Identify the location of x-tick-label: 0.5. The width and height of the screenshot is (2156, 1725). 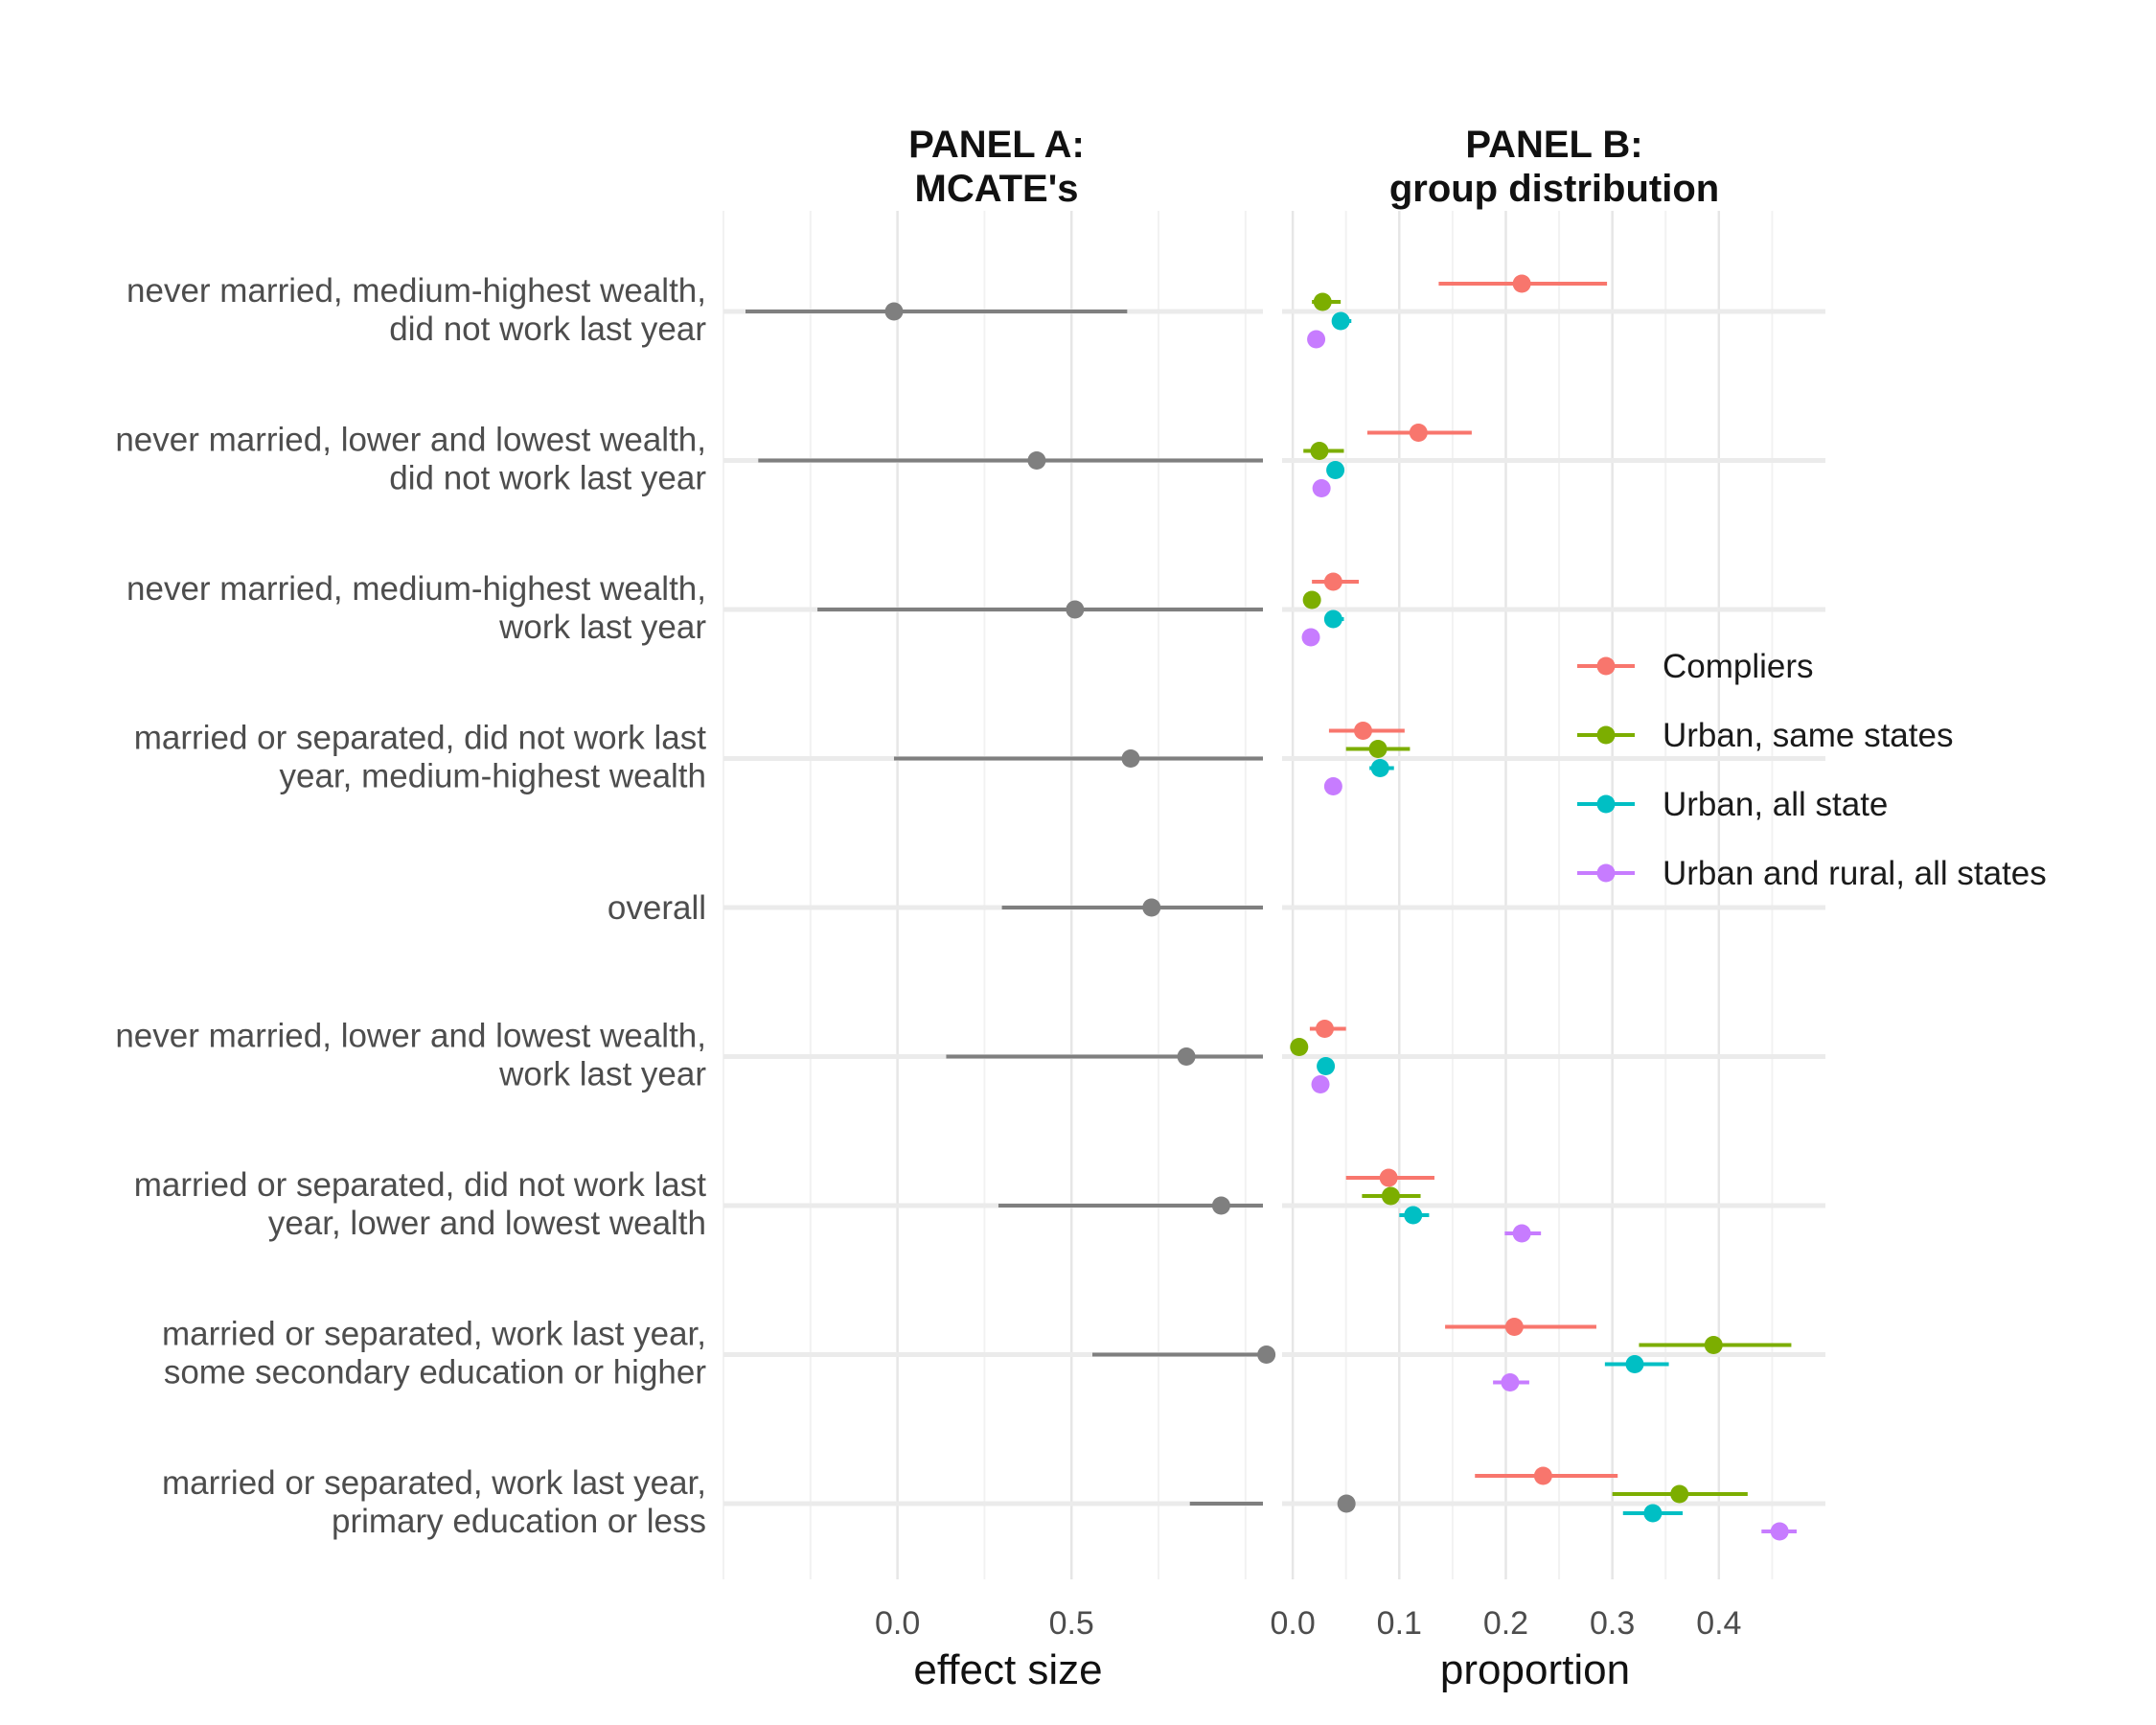
(1071, 1623).